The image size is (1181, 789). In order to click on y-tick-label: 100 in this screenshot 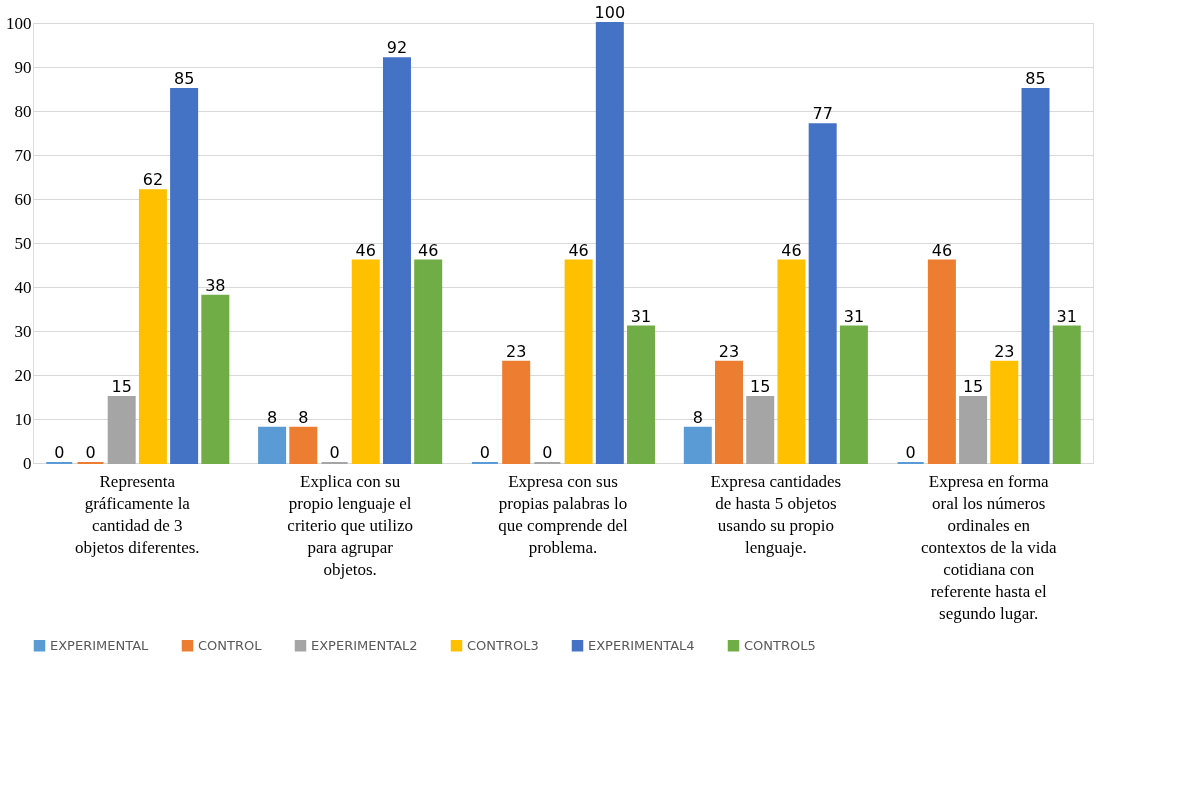, I will do `click(19, 23)`.